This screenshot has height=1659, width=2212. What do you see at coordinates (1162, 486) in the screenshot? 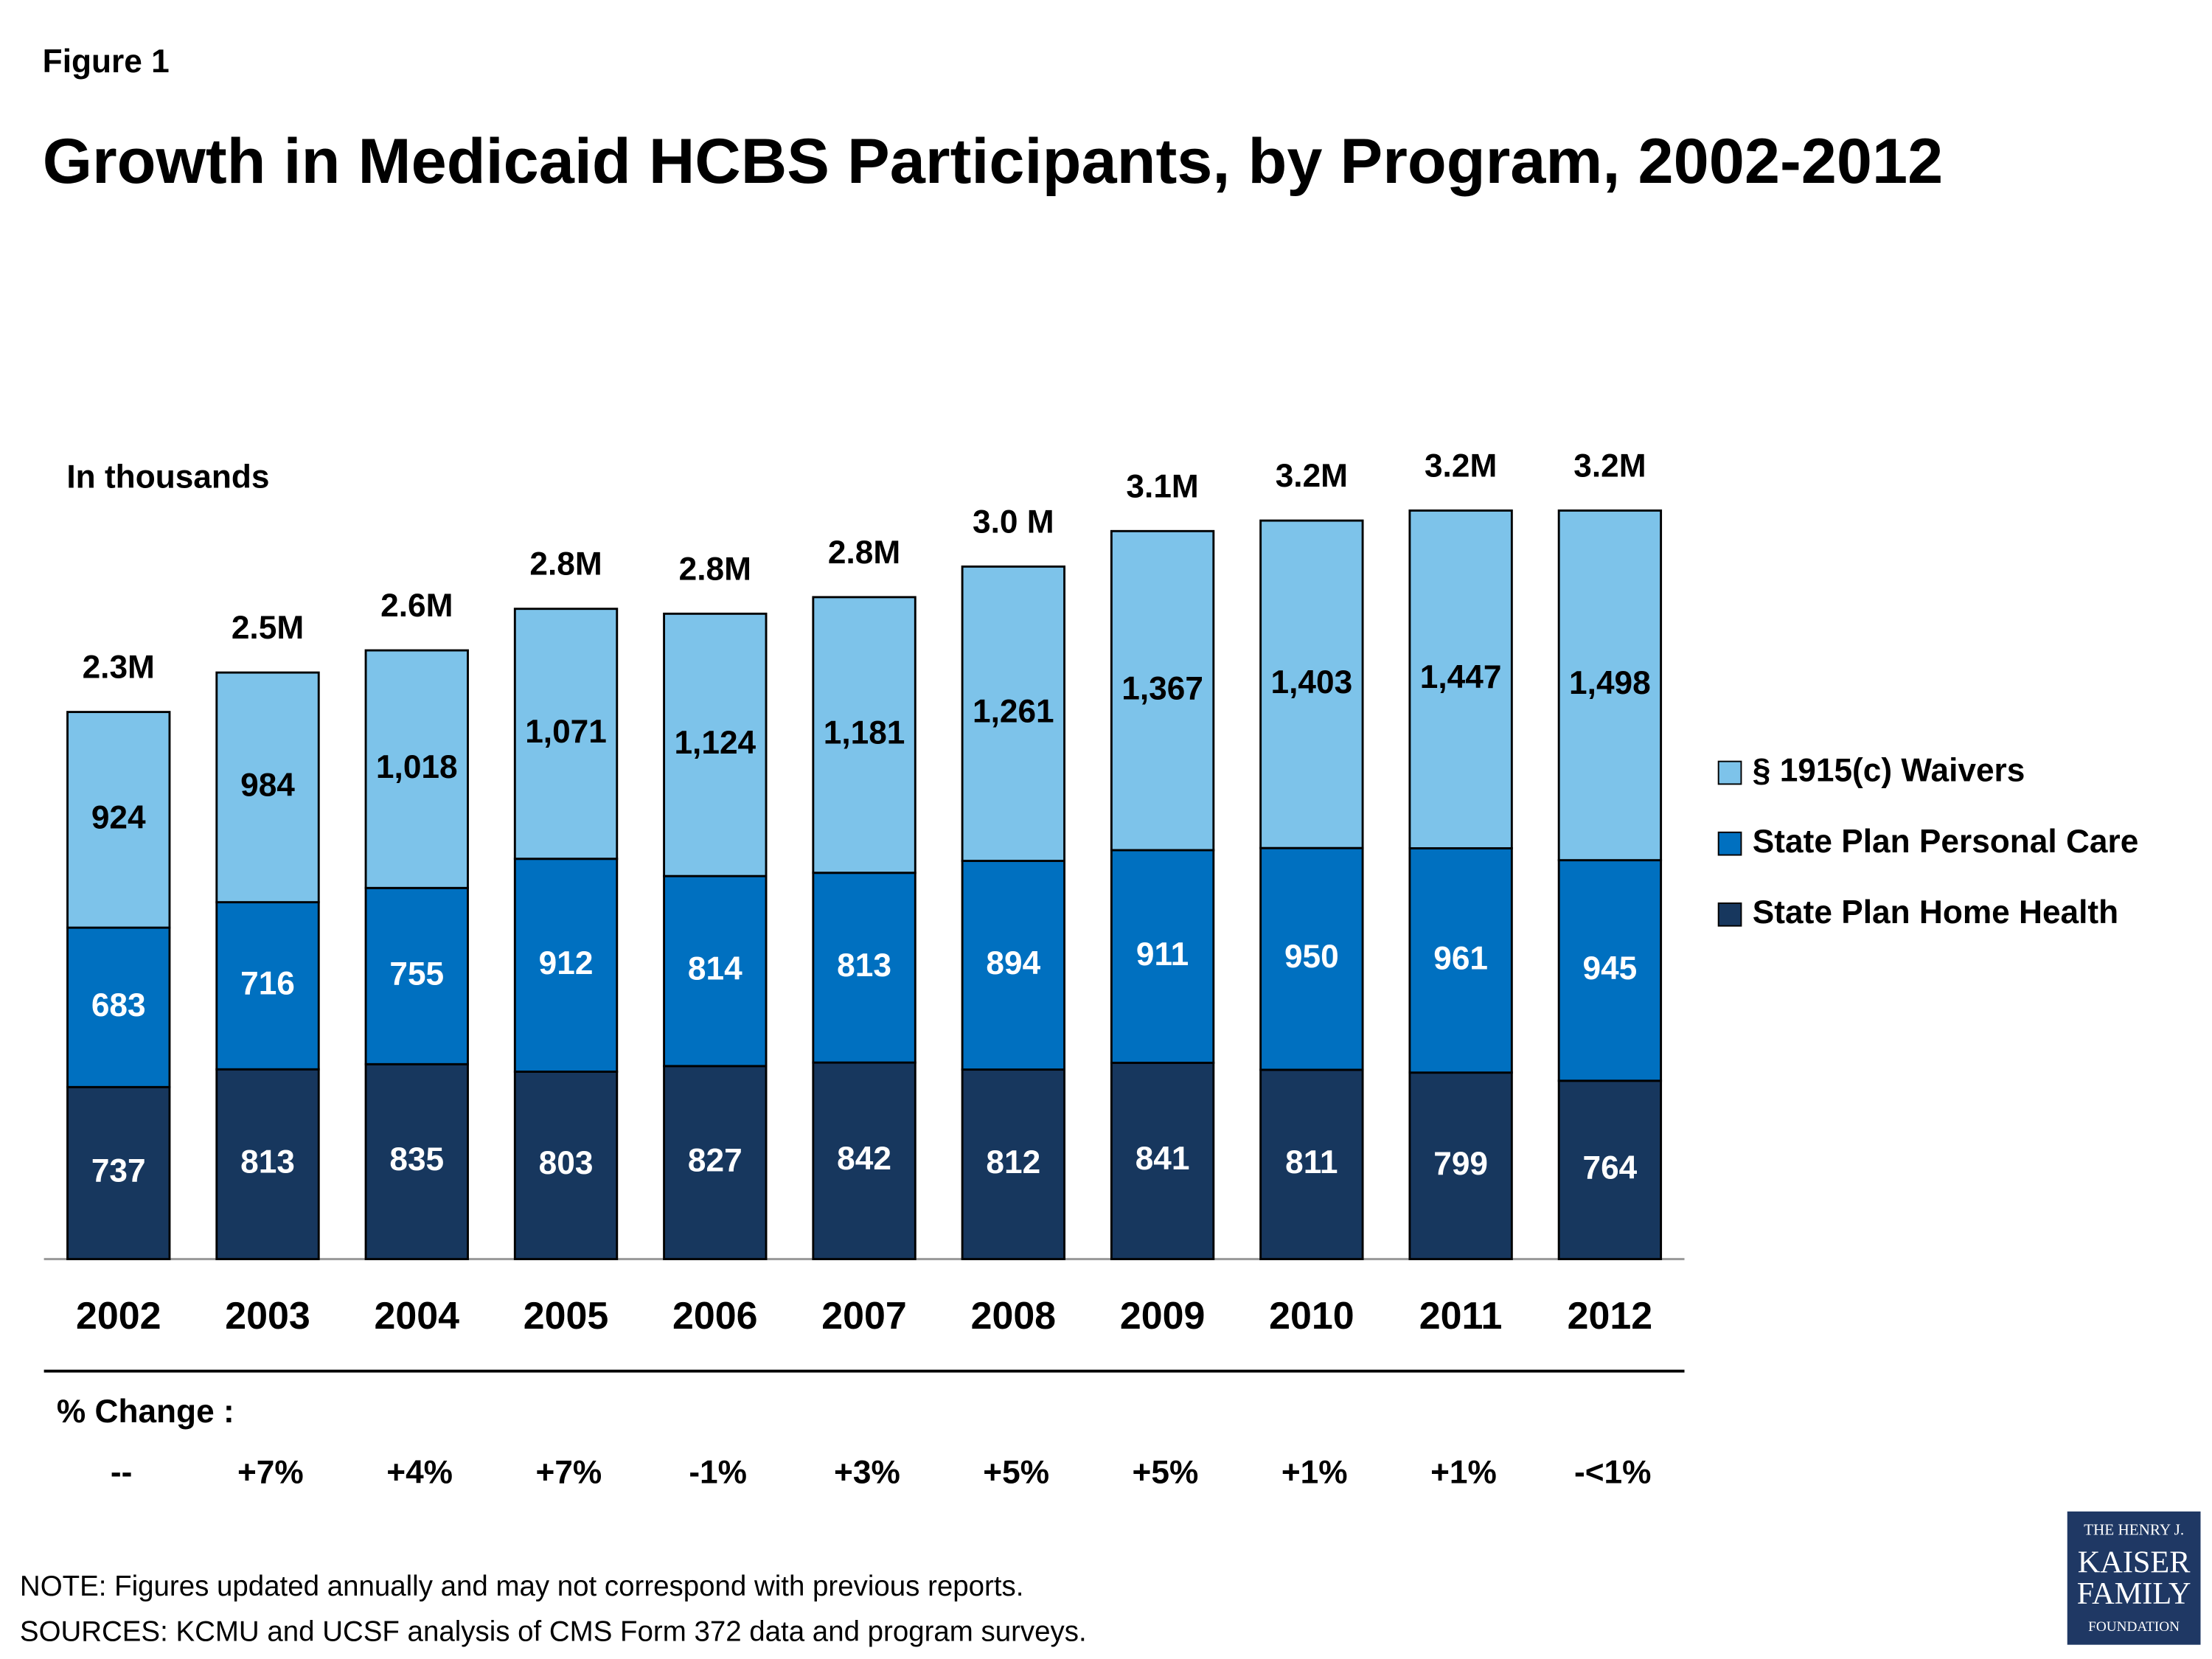
I see `total-label: 3.1M` at bounding box center [1162, 486].